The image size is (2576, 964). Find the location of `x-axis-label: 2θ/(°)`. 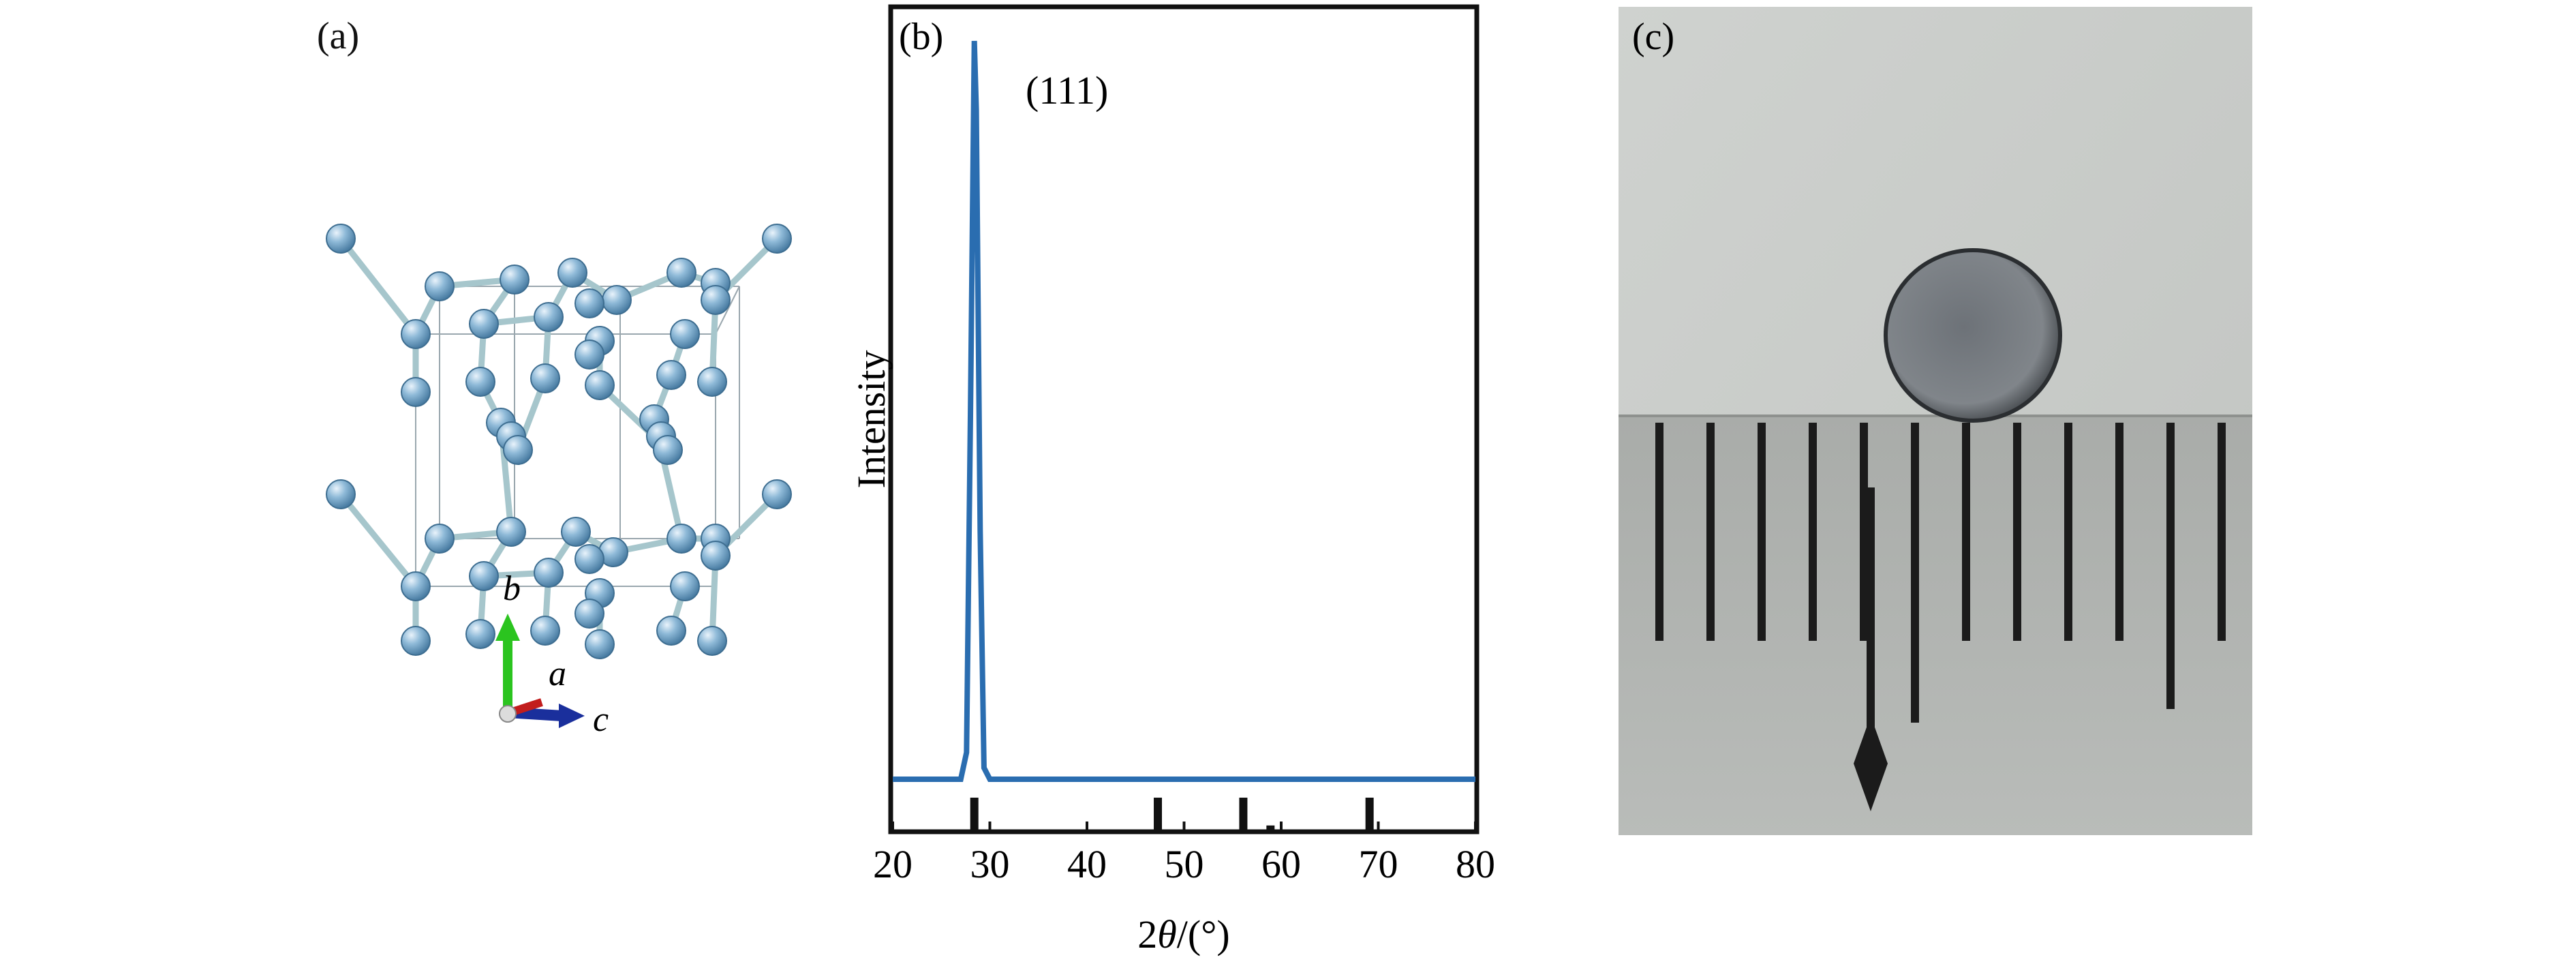

x-axis-label: 2θ/(°) is located at coordinates (1183, 934).